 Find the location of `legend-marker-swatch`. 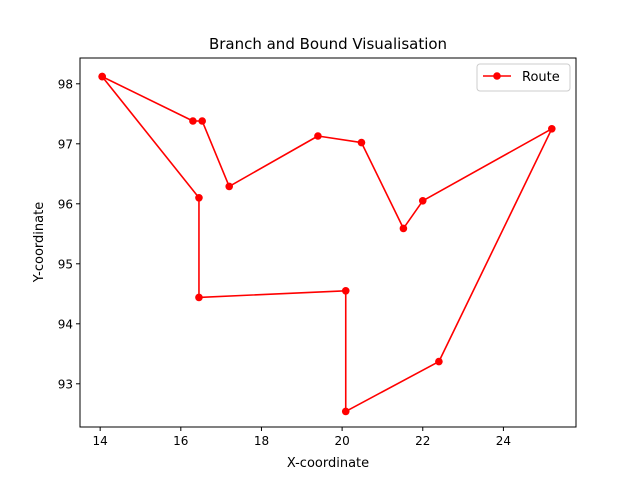

legend-marker-swatch is located at coordinates (497, 76).